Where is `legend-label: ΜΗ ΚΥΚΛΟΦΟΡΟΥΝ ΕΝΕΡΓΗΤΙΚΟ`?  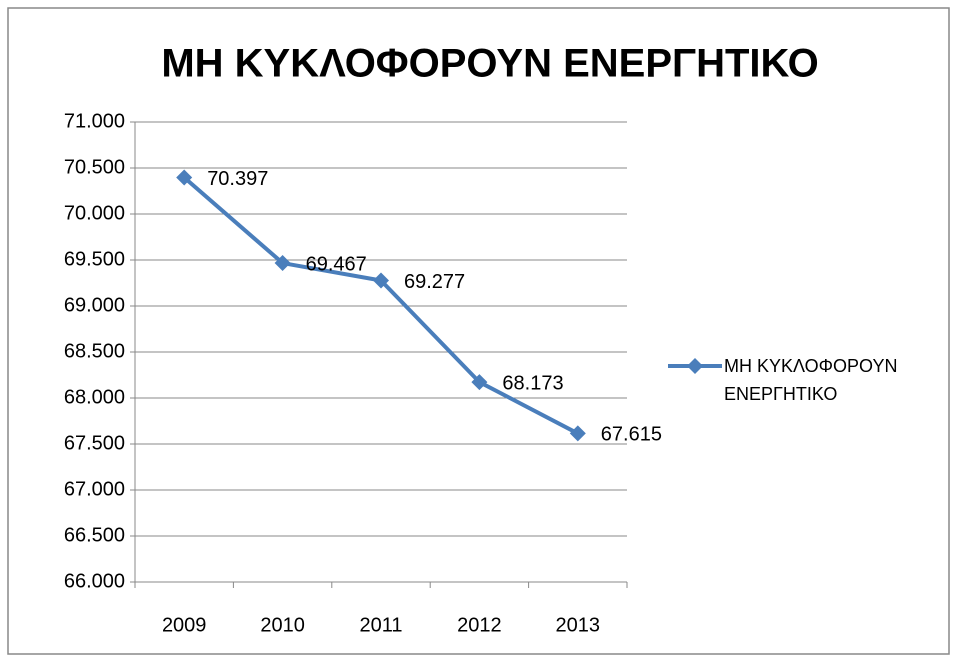
legend-label: ΜΗ ΚΥΚΛΟΦΟΡΟΥΝ ΕΝΕΡΓΗΤΙΚΟ is located at coordinates (811, 380).